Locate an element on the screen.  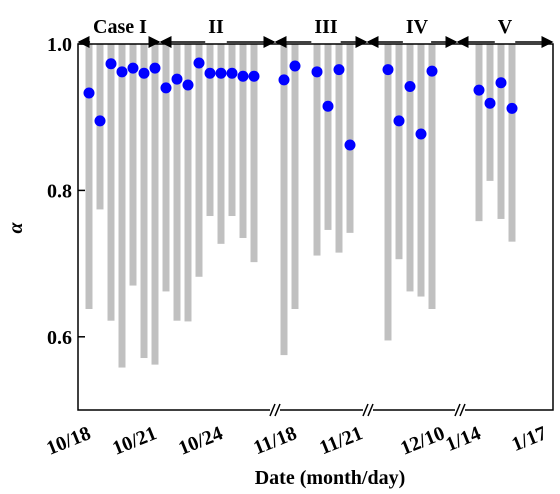
y-axis-label: α is located at coordinates (16, 228).